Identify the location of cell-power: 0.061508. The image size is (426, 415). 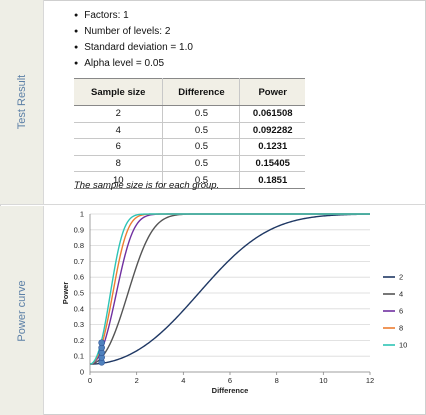
(272, 114).